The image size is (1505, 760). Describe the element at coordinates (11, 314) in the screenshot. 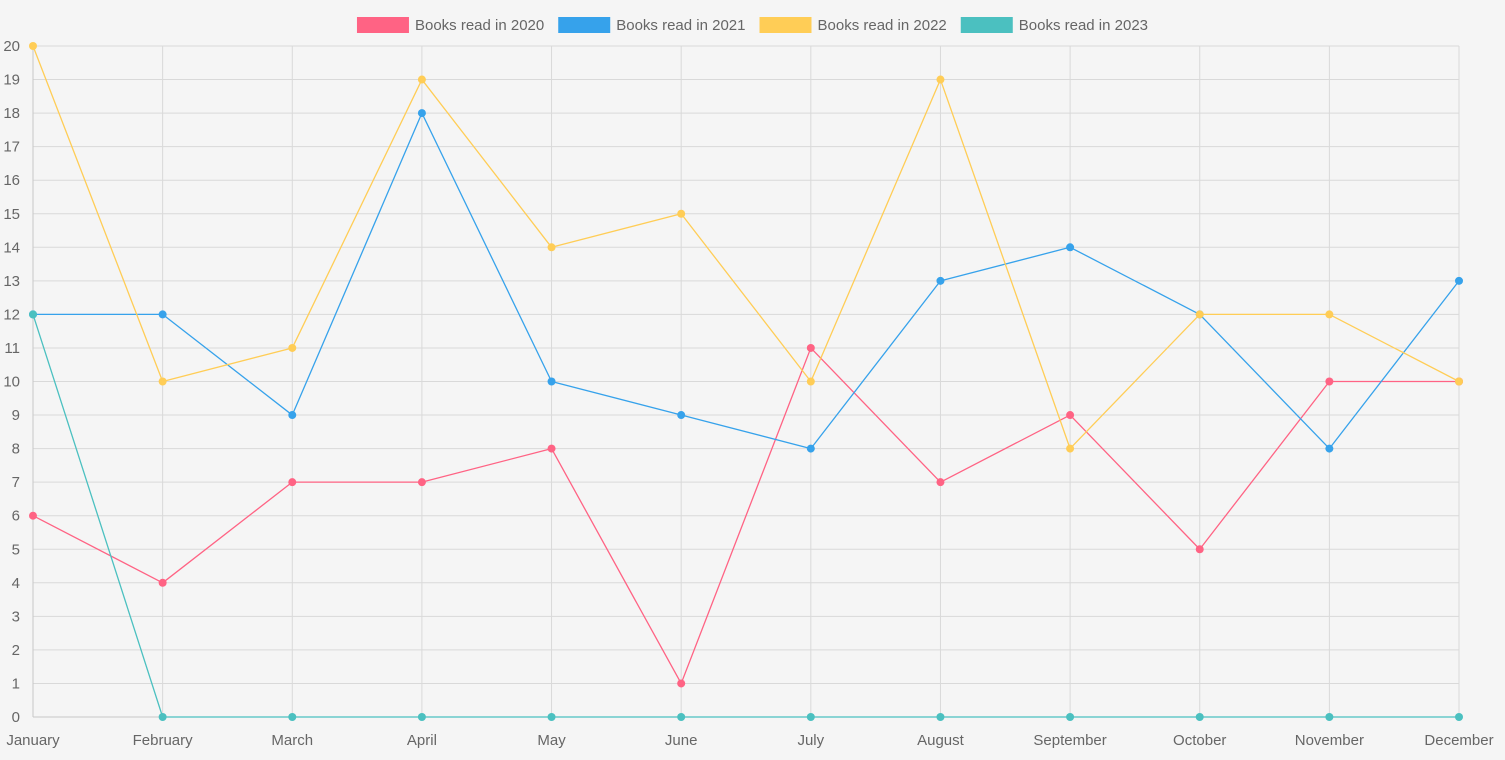

I see `y-tick-label: 12` at that location.